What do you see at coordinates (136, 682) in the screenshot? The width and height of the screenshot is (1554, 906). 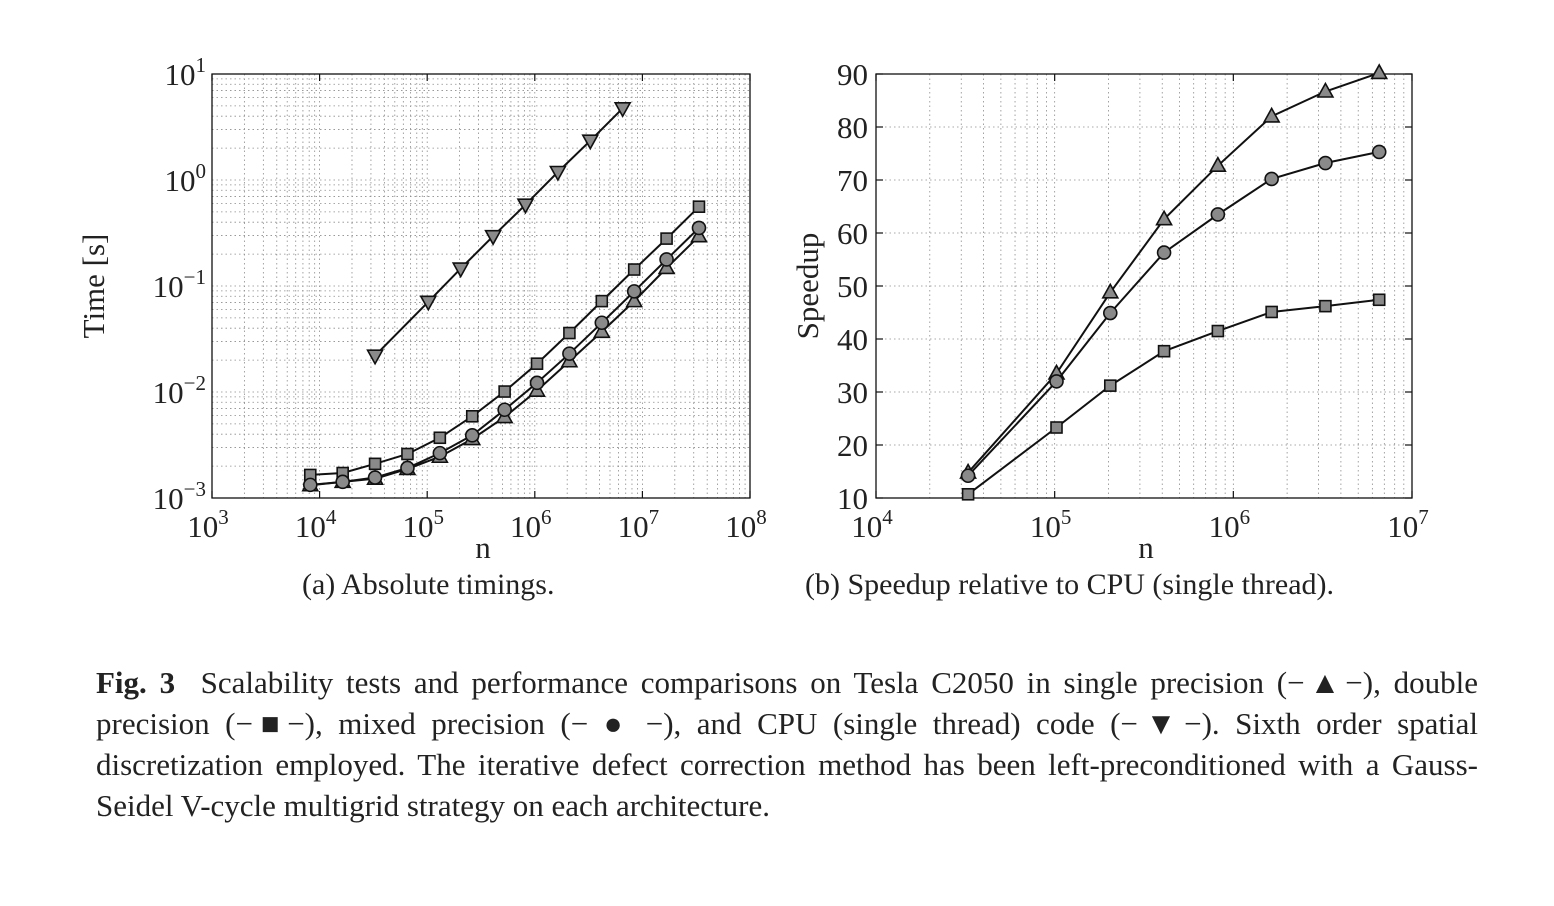 I see `caption-label: Fig. 3` at bounding box center [136, 682].